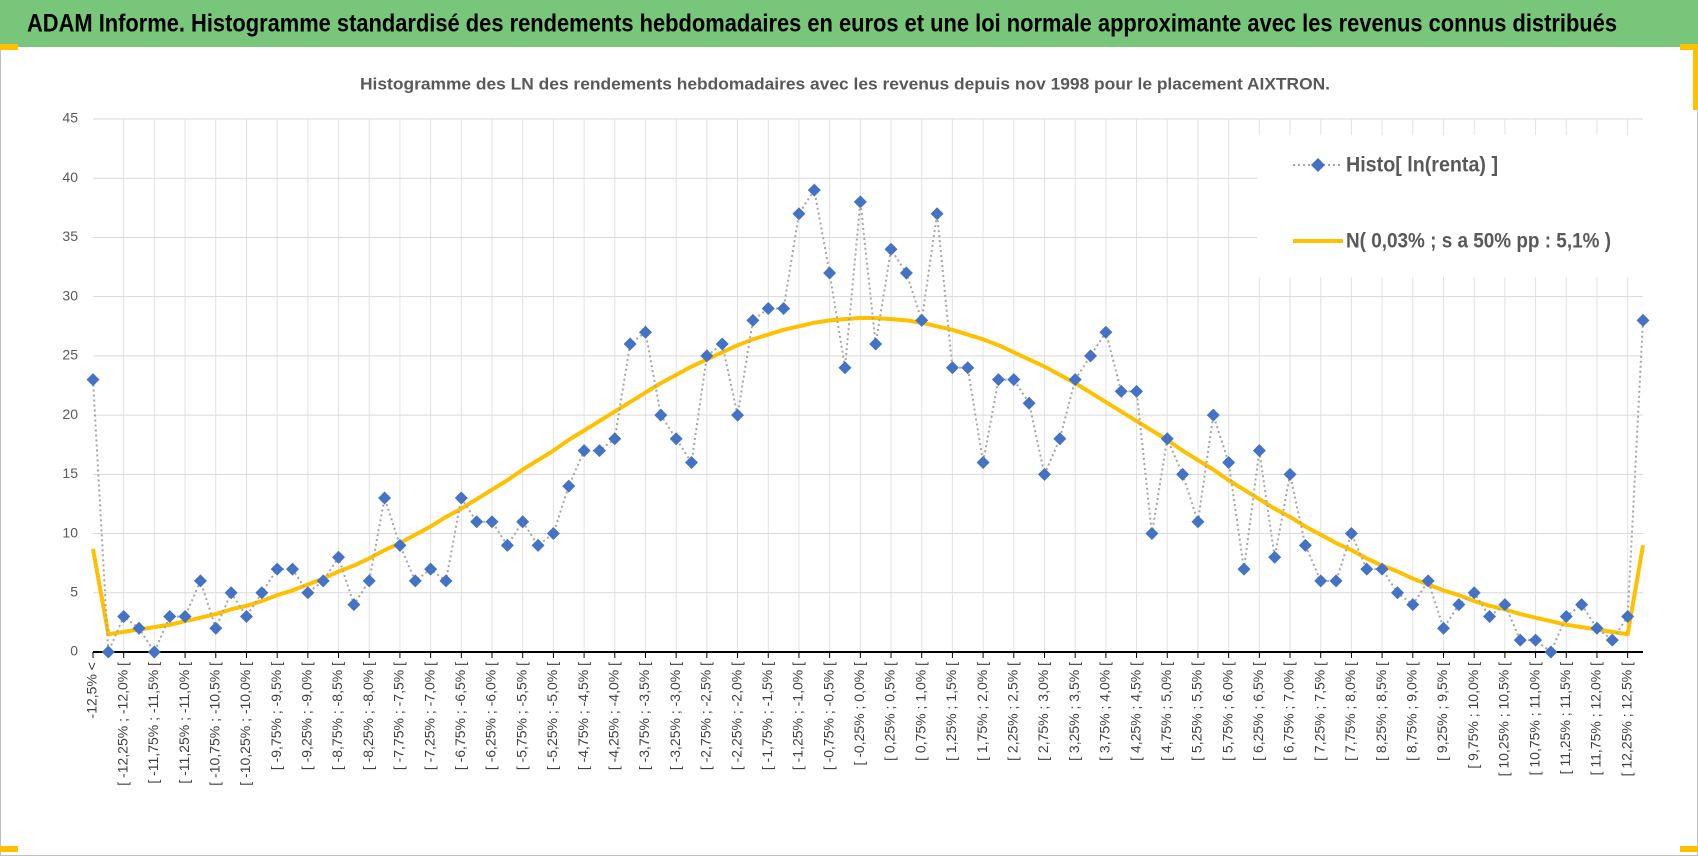 This screenshot has height=856, width=1698. Describe the element at coordinates (337, 716) in the screenshot. I see `x-tick-label: [ -8,75% ; -8,5% [` at that location.